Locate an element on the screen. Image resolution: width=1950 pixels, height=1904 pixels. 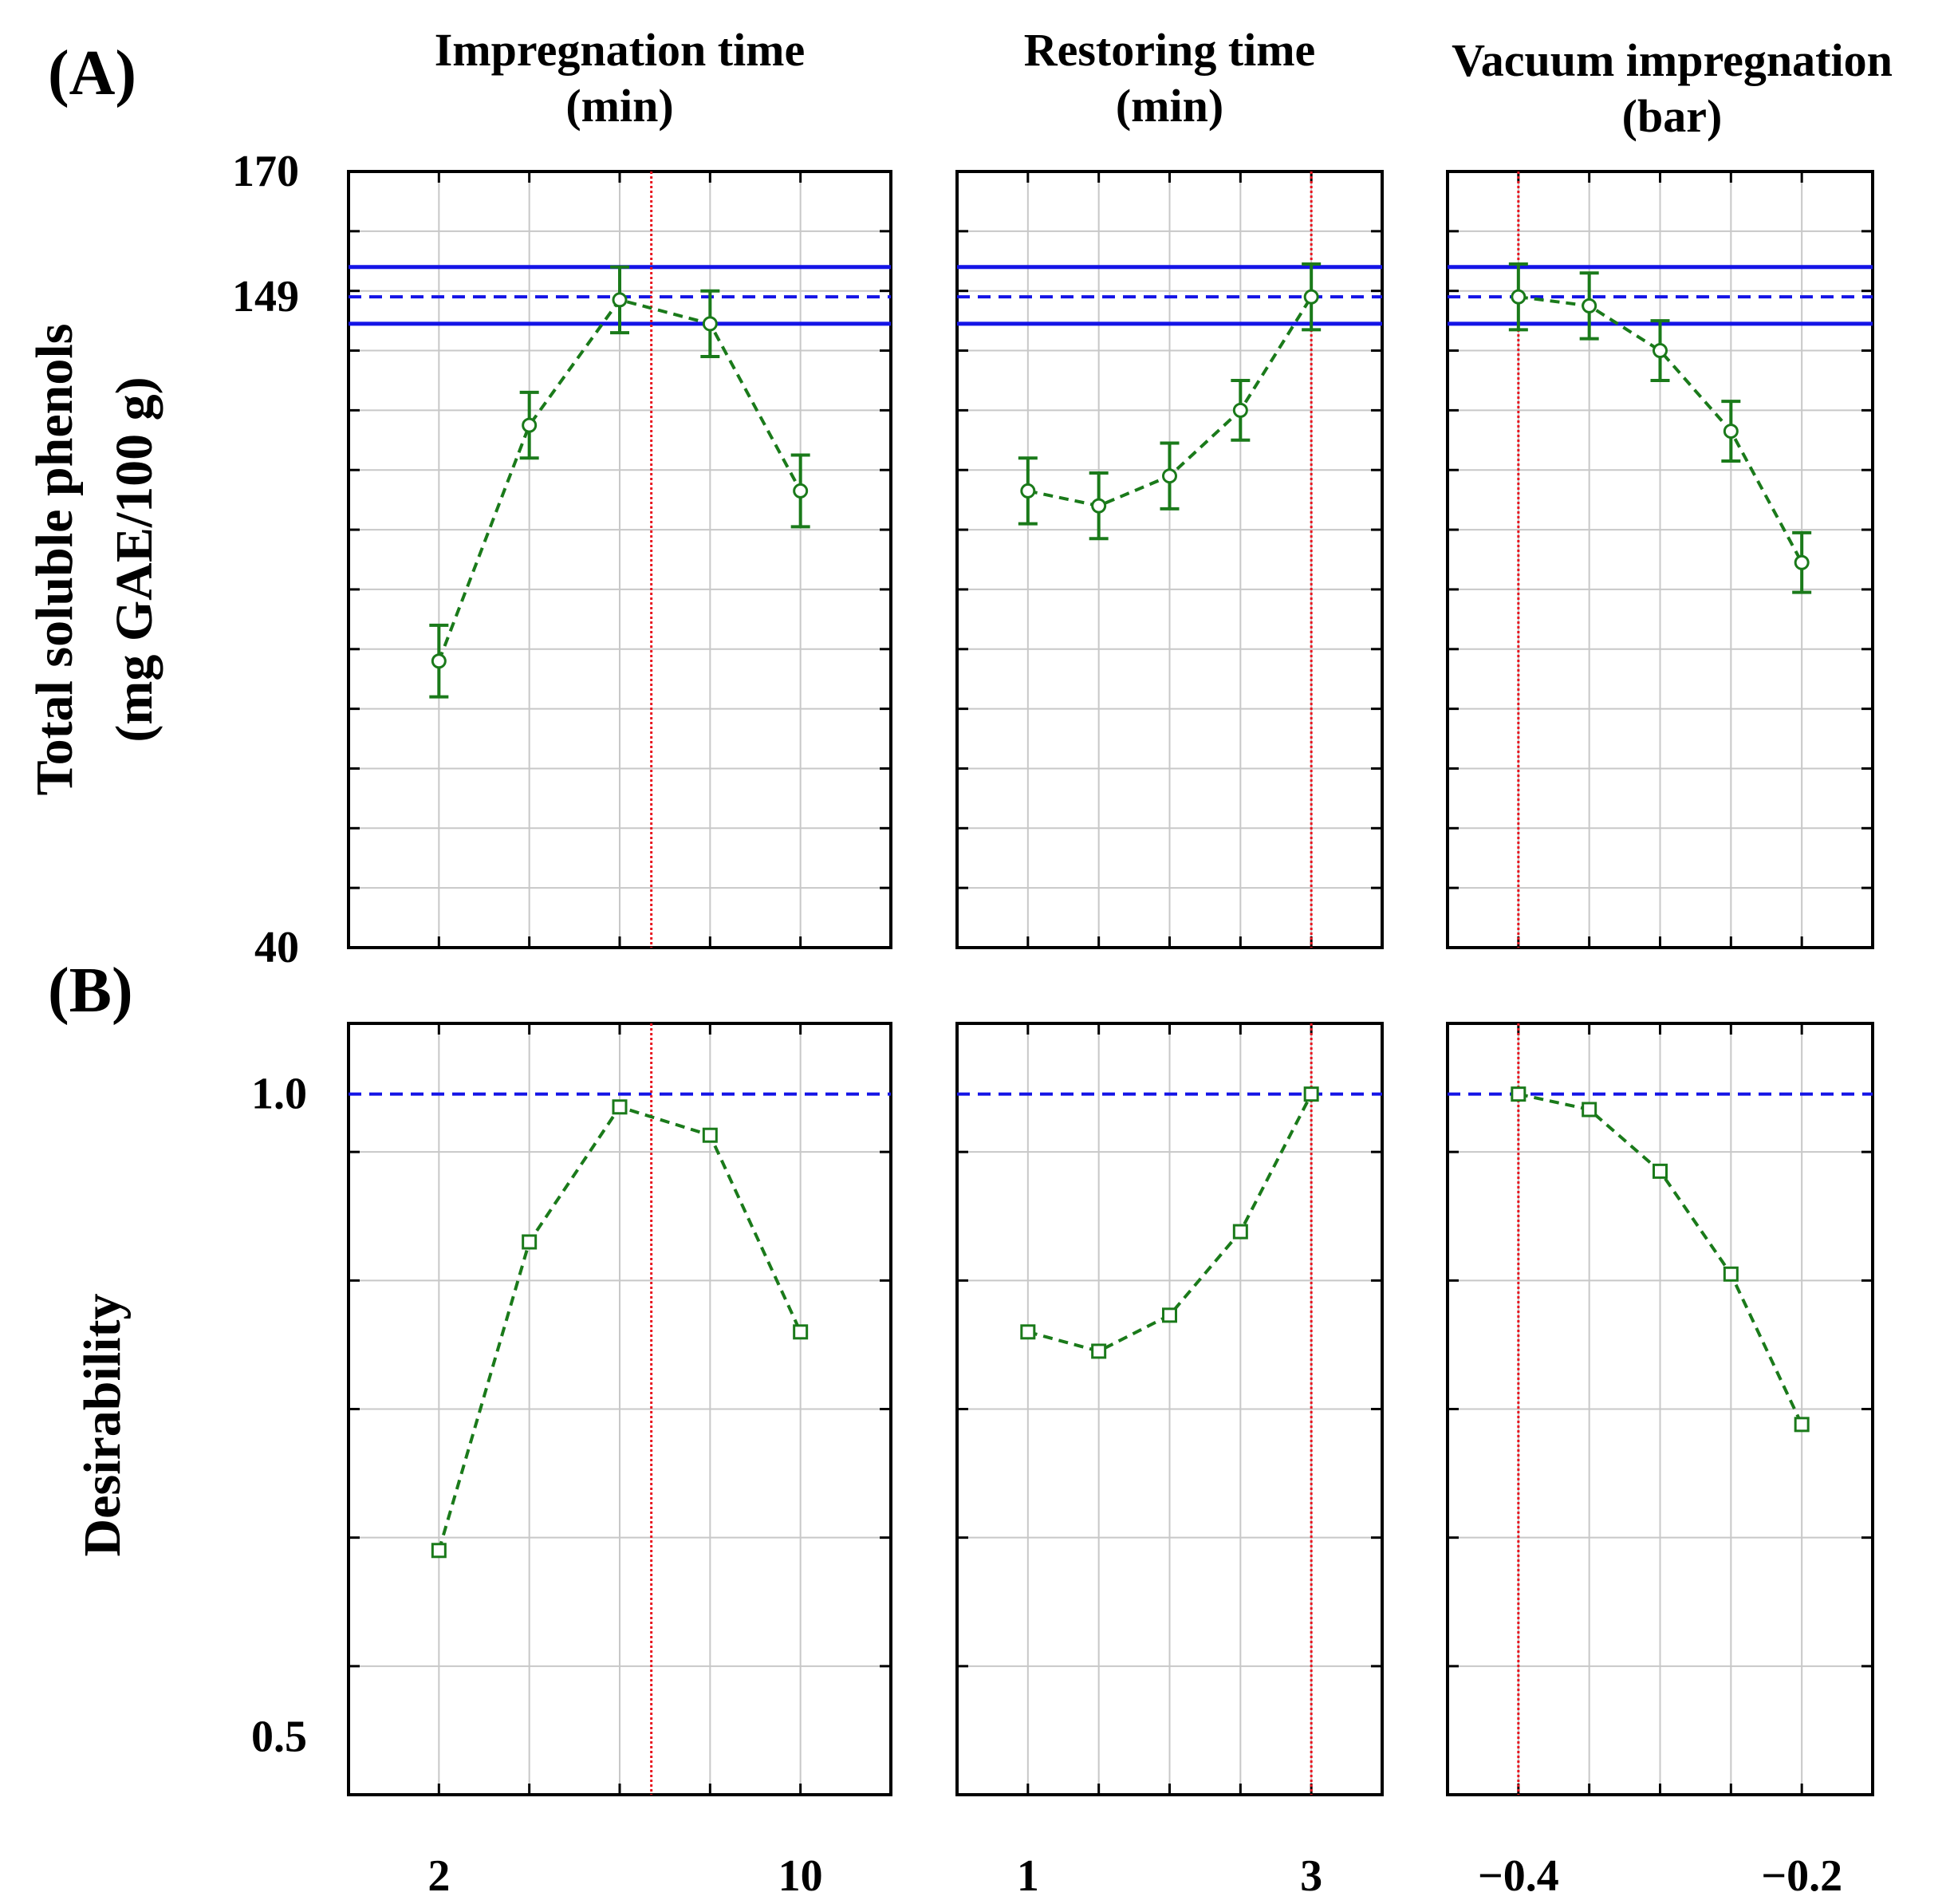
factor-title-line: Vacuum impregnation is located at coordinates (1672, 60).